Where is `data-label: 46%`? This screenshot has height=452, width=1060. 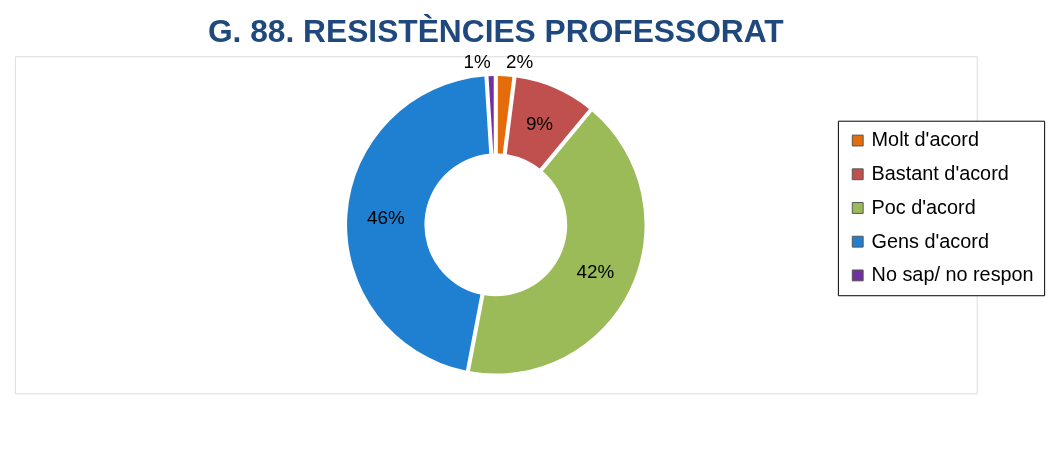 data-label: 46% is located at coordinates (386, 217).